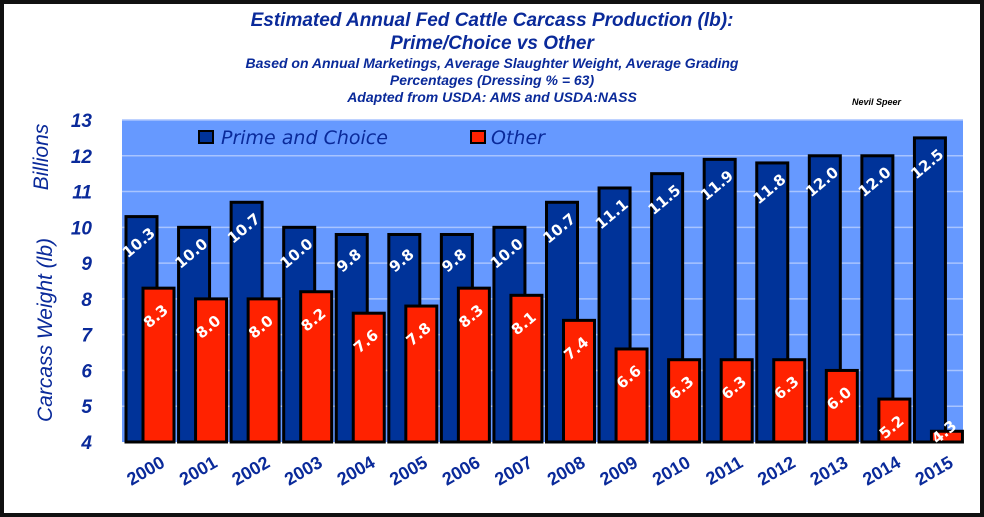 This screenshot has width=984, height=517. I want to click on y-axis-unit: Billions, so click(41, 156).